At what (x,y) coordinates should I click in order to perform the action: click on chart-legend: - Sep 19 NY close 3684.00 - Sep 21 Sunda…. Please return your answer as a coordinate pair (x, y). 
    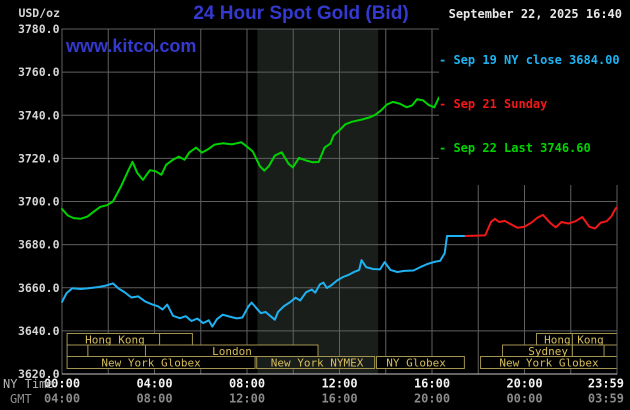
    Looking at the image, I should click on (533, 104).